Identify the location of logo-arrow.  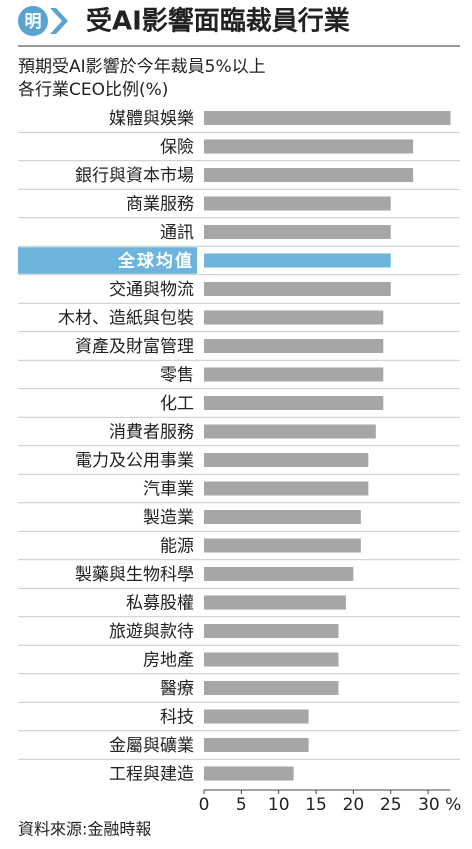
(59, 21).